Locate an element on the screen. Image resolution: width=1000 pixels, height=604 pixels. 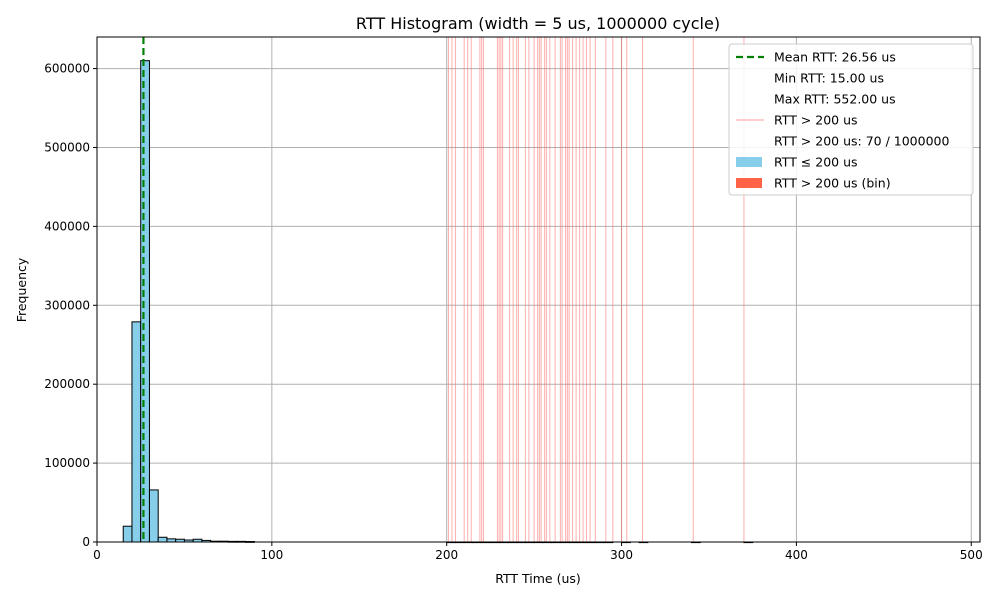
legend-label: RTT > 200 us: 70 / 1000000 is located at coordinates (861, 141).